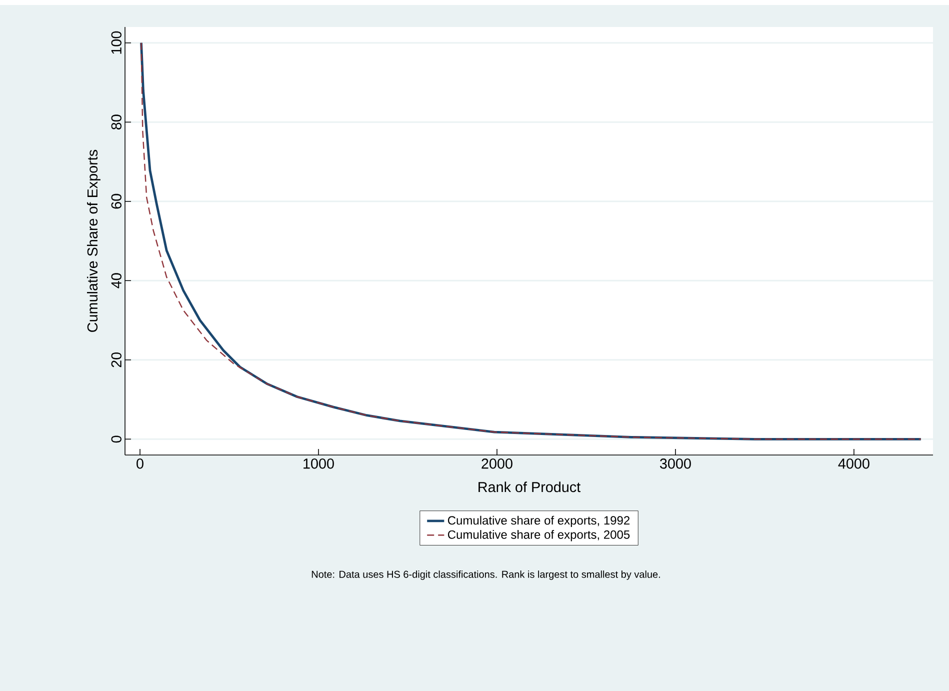 Image resolution: width=949 pixels, height=691 pixels. Describe the element at coordinates (539, 536) in the screenshot. I see `legend-label: Cumulative share of exports, 2005` at that location.